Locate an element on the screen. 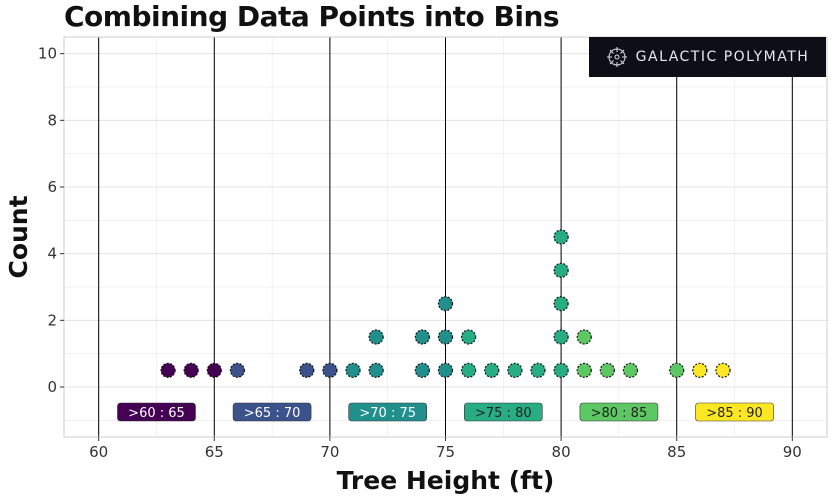 This screenshot has width=833, height=500. y-tick-label: 2 is located at coordinates (52, 320).